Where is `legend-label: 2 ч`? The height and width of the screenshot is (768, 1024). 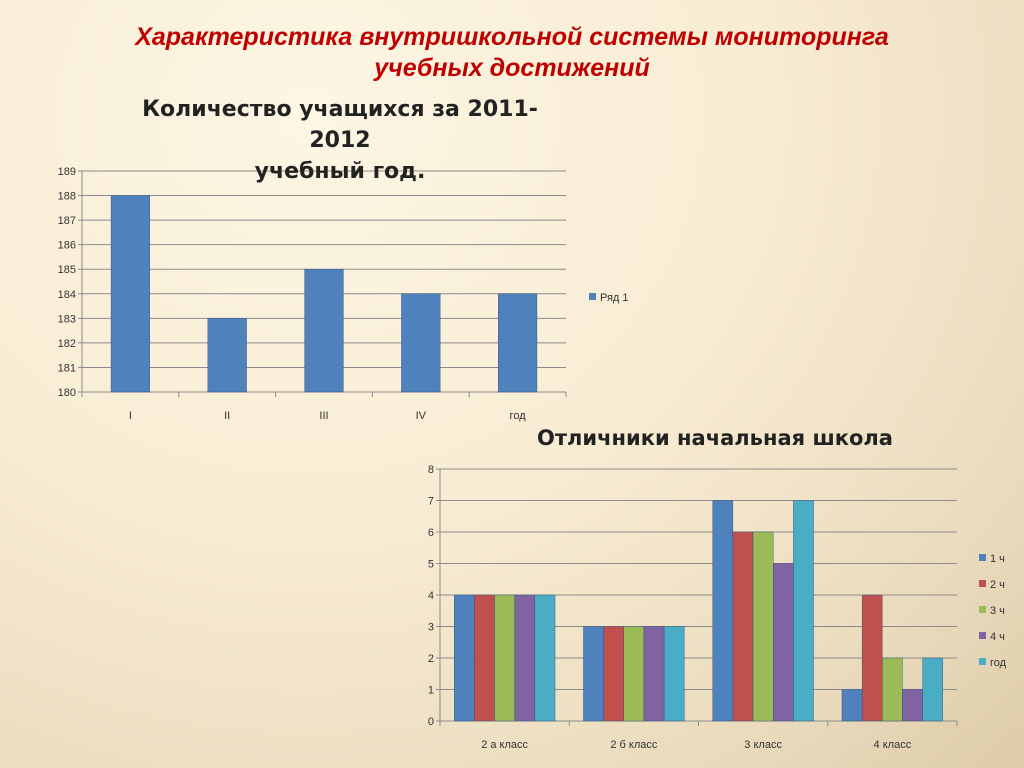 legend-label: 2 ч is located at coordinates (997, 585).